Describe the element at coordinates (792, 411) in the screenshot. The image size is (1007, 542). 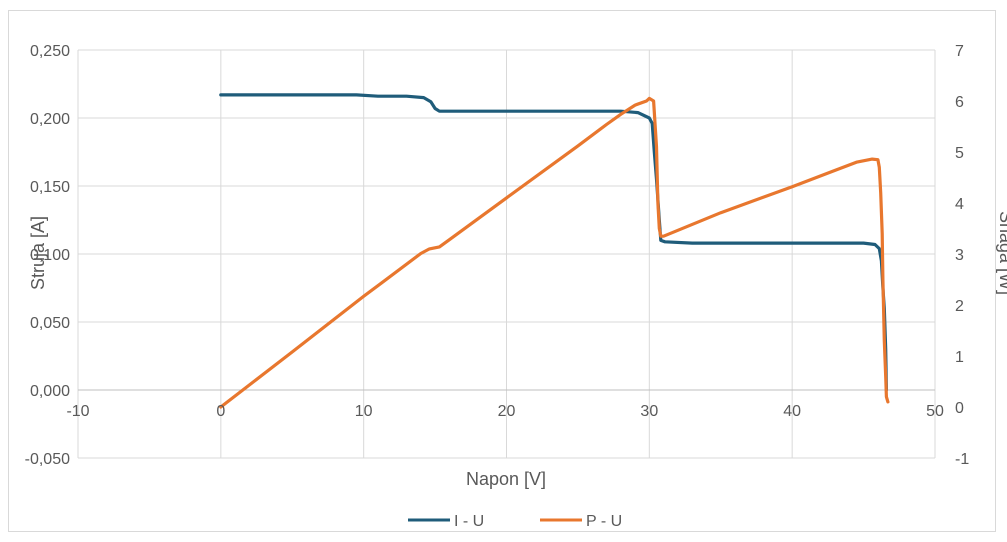
I see `x-tick-label: 40` at that location.